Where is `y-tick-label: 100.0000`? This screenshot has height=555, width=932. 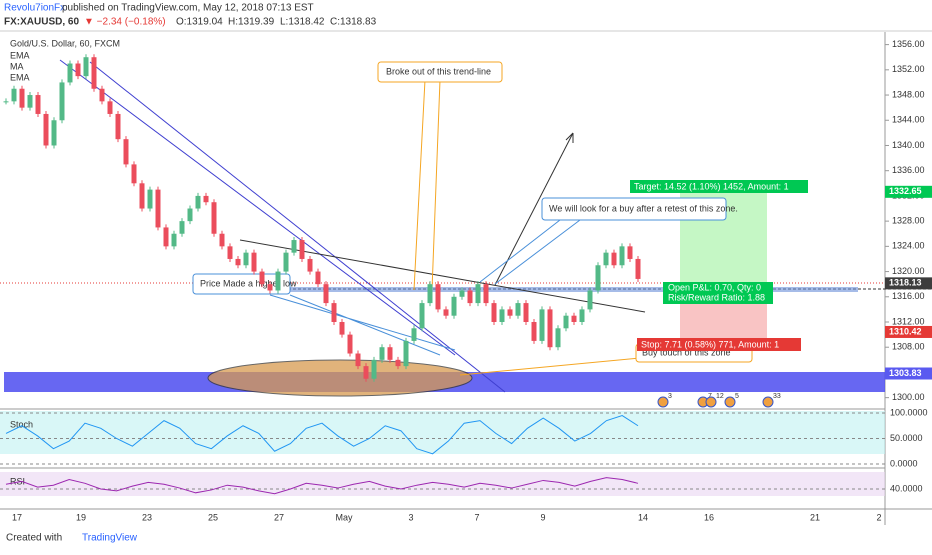
y-tick-label: 100.0000 is located at coordinates (909, 412).